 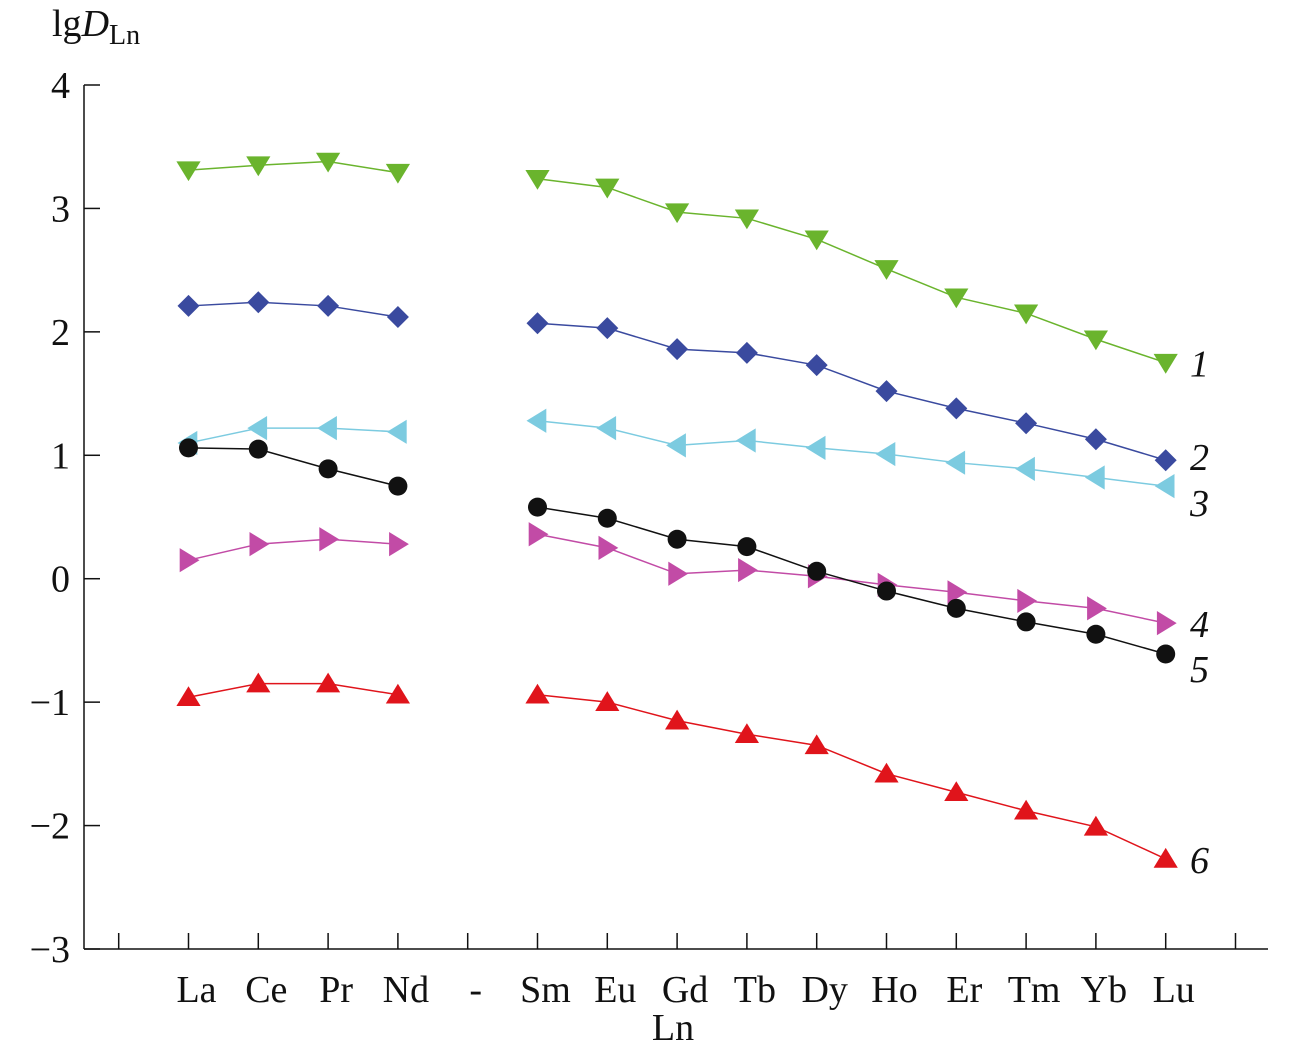 I want to click on x-tick-label: Ho, so click(x=894, y=990).